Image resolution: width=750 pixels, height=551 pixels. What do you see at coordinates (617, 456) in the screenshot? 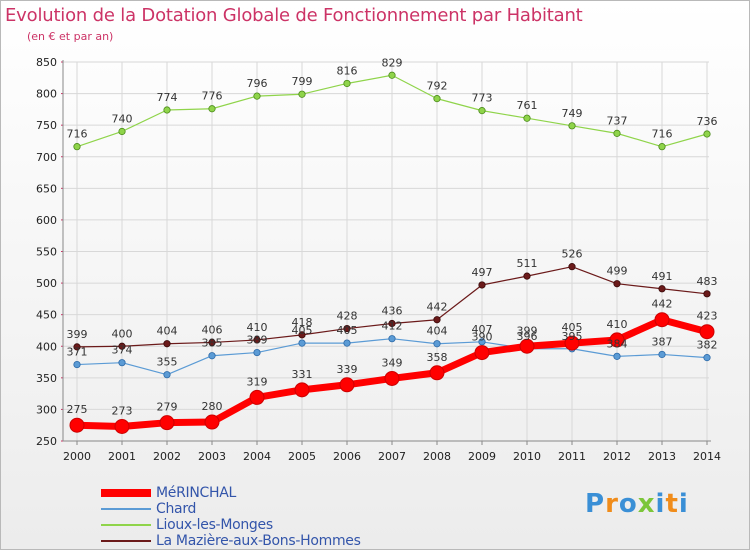
I see `x-tick-label: 2012` at bounding box center [617, 456].